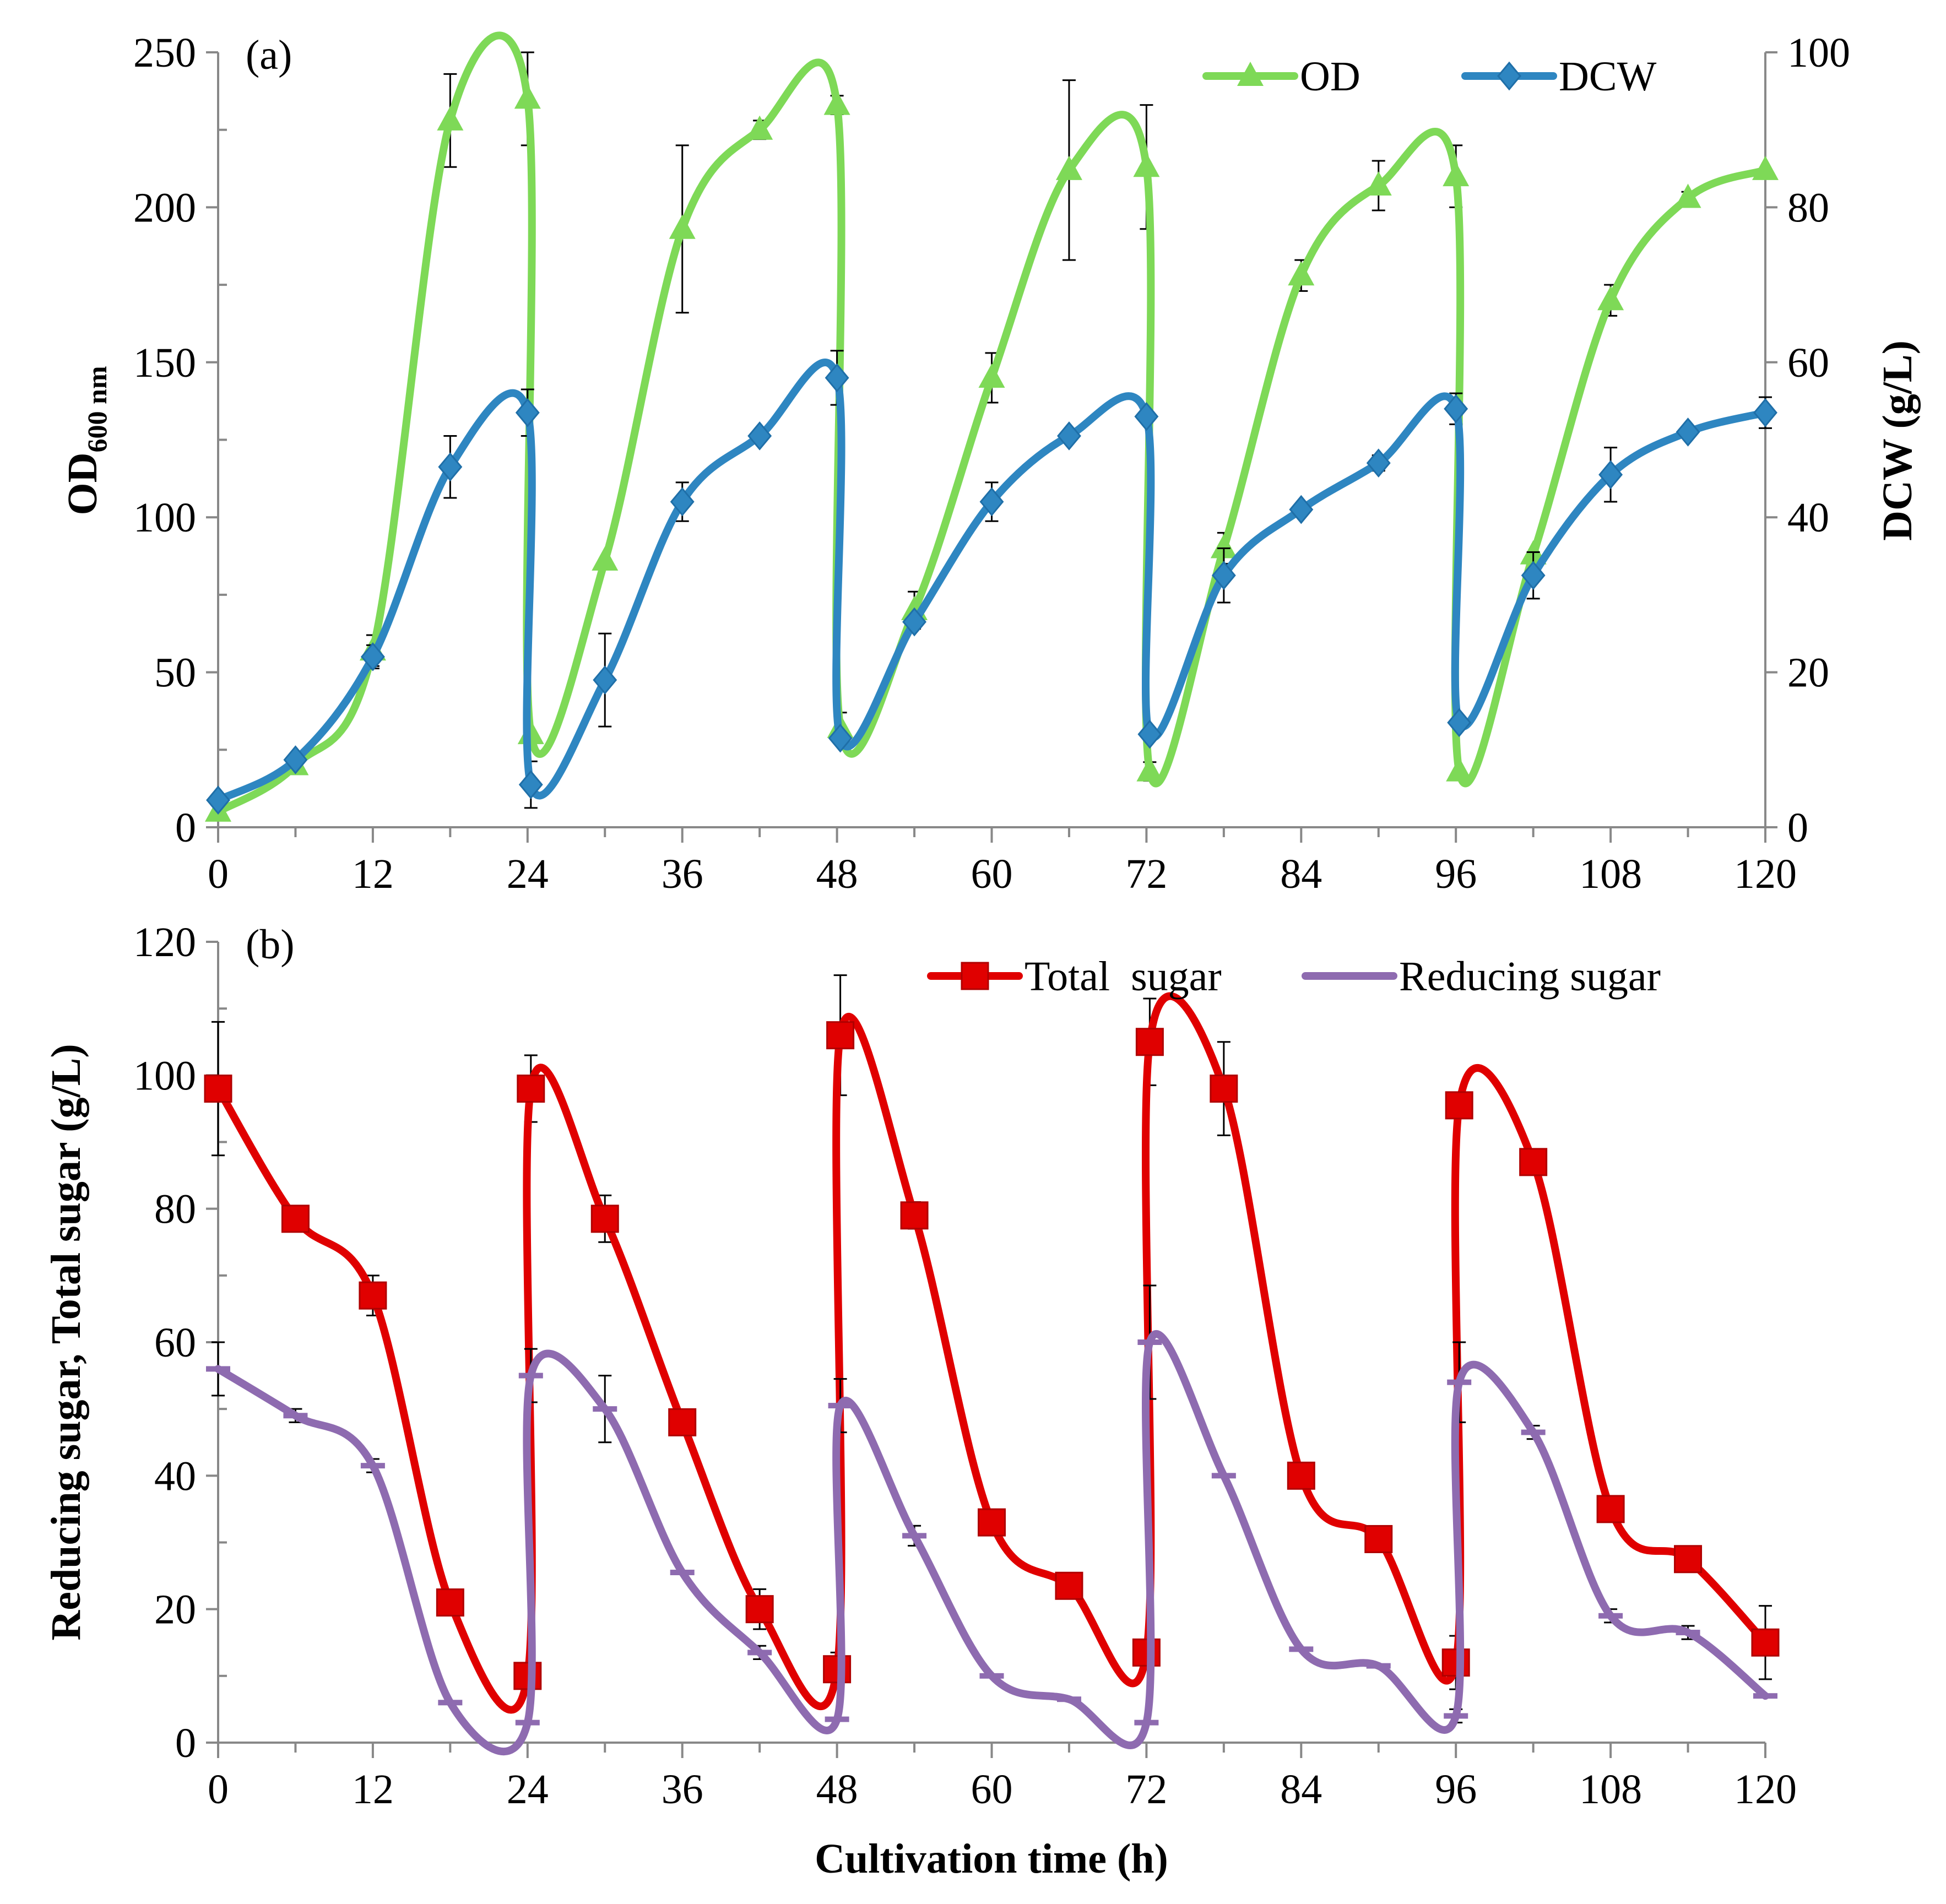  I want to click on legend-label: OD, so click(1330, 76).